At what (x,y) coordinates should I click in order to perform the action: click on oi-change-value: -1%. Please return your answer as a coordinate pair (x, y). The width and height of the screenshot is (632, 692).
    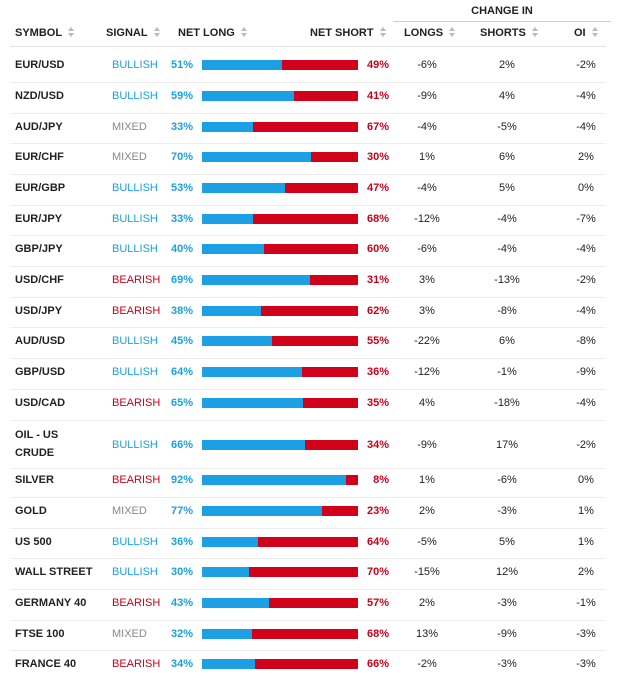
    Looking at the image, I should click on (586, 603).